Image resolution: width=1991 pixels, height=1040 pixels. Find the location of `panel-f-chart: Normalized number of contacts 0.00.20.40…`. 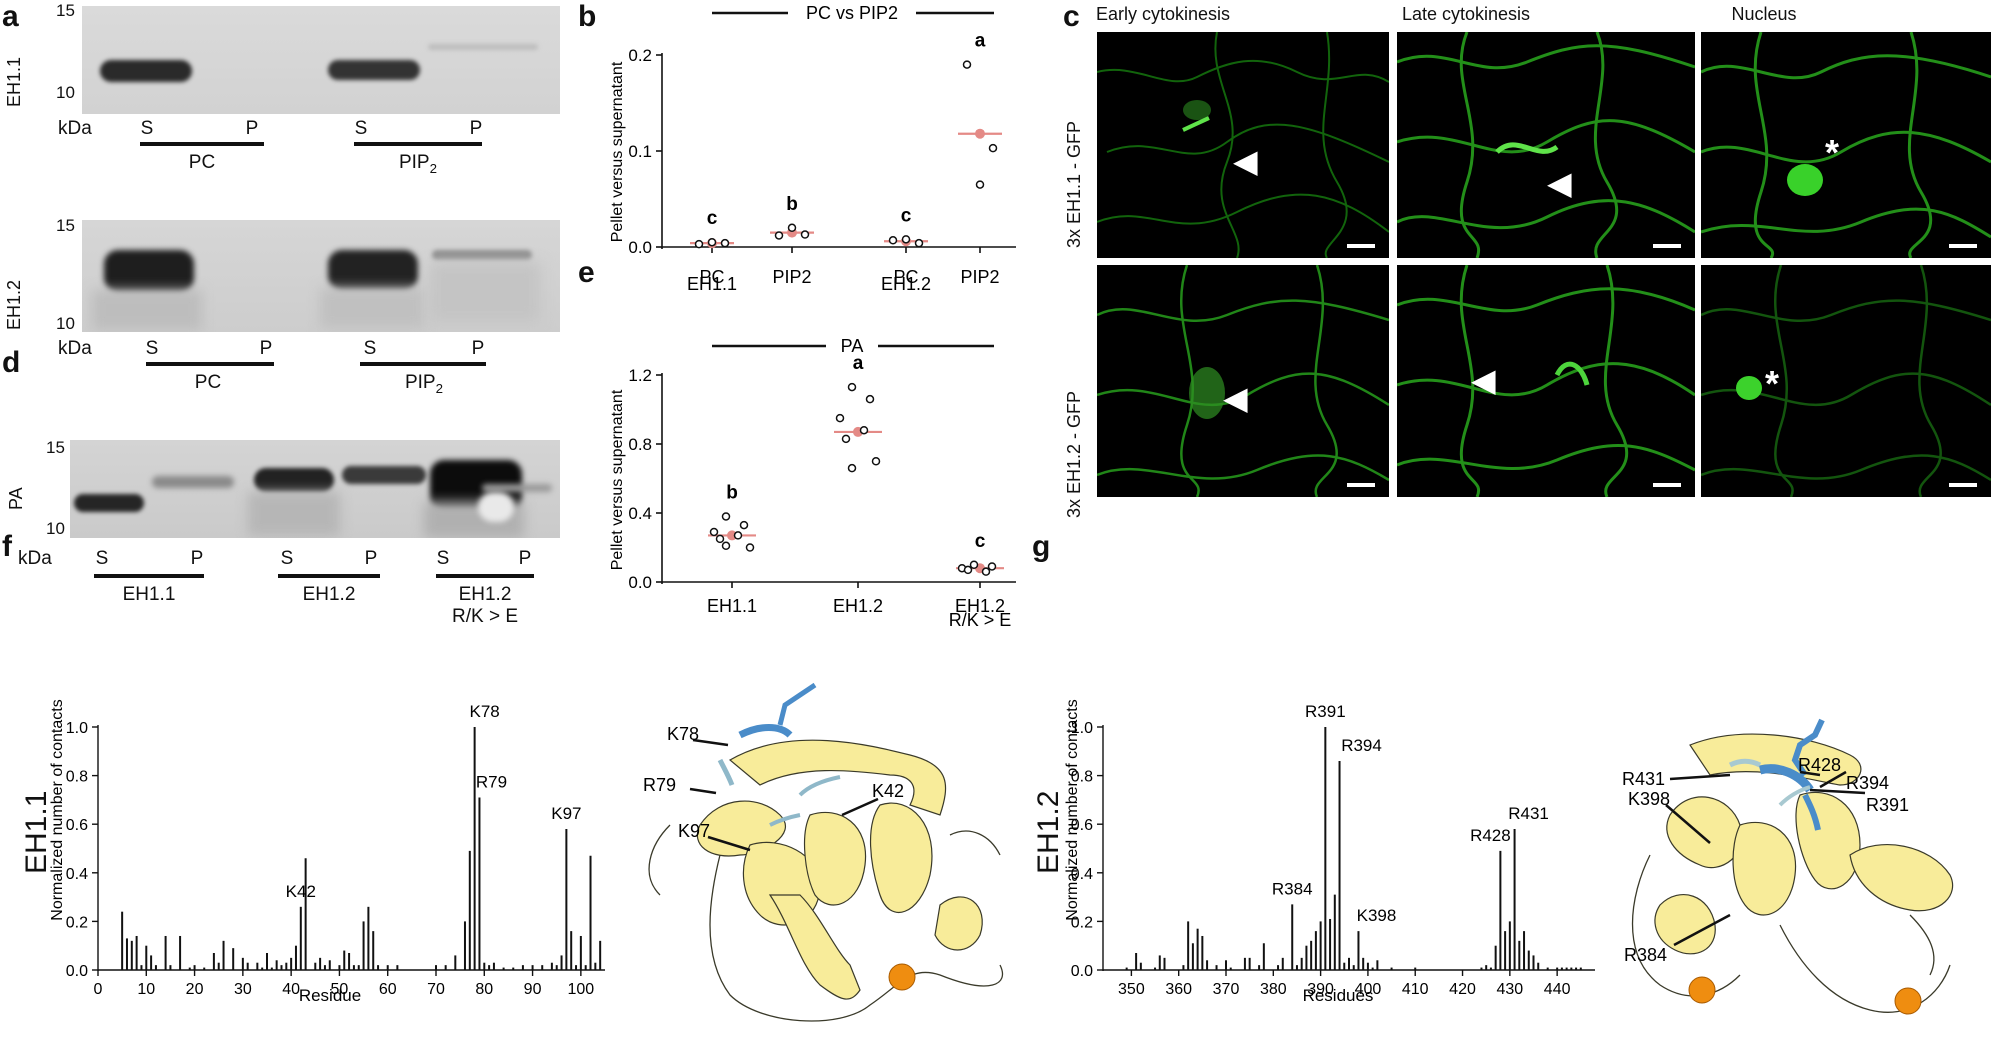

panel-f-chart: Normalized number of contacts 0.00.20.40… is located at coordinates (327, 852).